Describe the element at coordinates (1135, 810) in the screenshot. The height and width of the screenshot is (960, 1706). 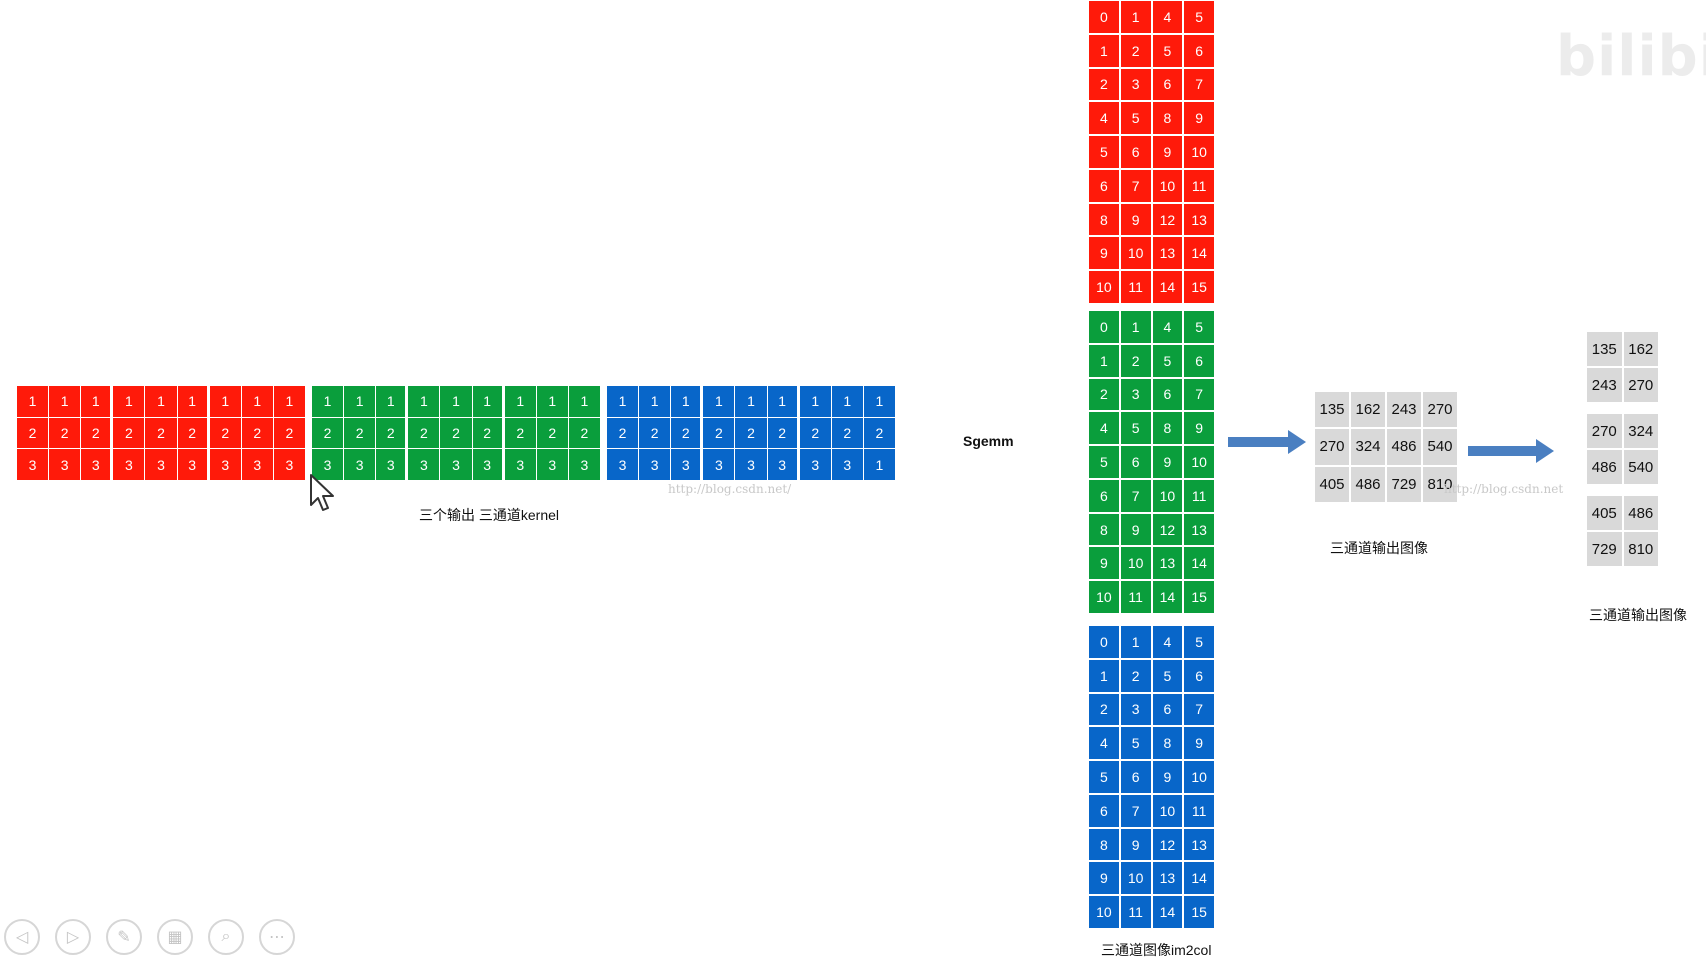
I see `matrix-cell: 7` at that location.